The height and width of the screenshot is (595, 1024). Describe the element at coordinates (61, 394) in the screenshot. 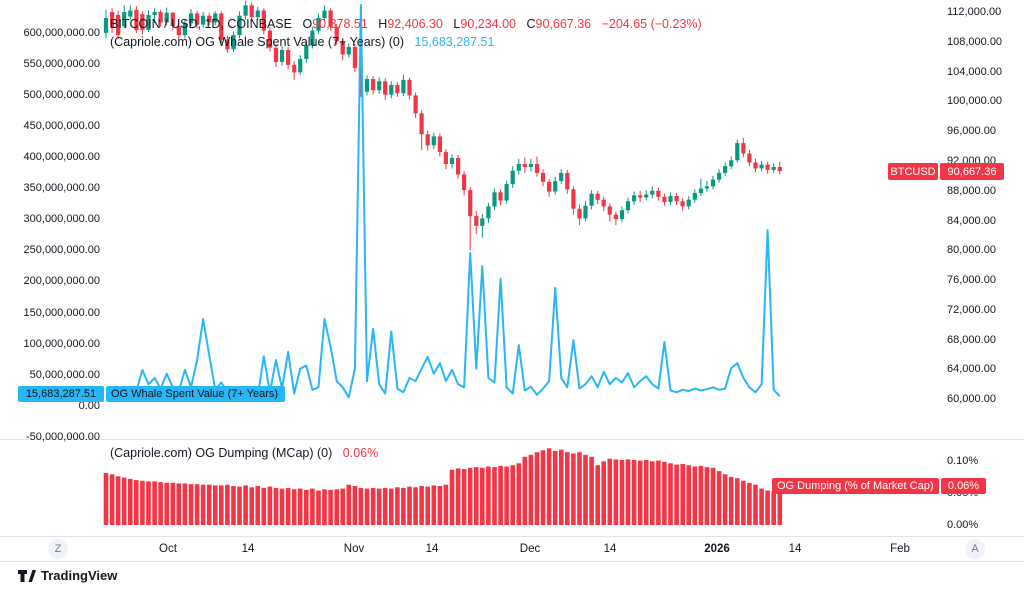

I see `whale-last-value-text: 15,683,287.51` at that location.